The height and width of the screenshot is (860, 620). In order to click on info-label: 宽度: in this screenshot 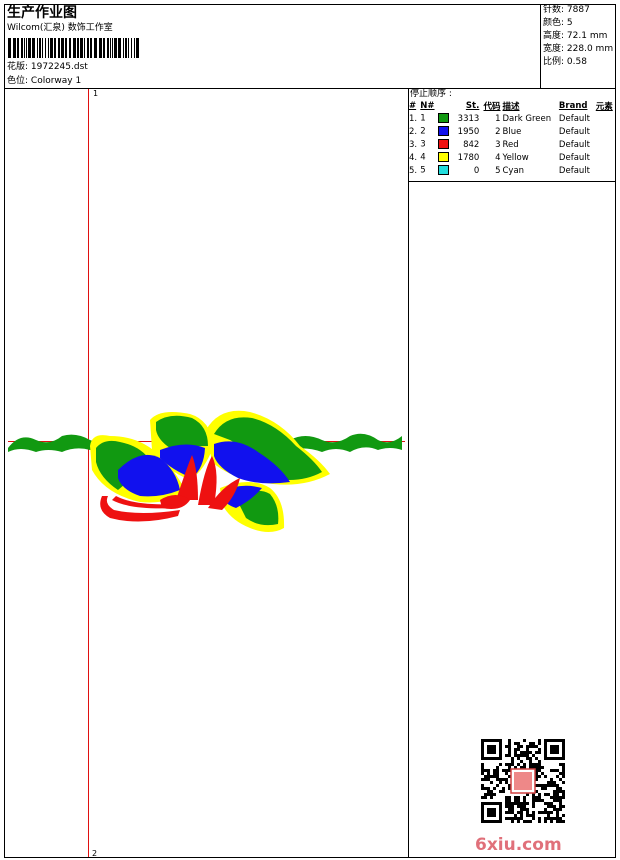, I will do `click(554, 49)`.